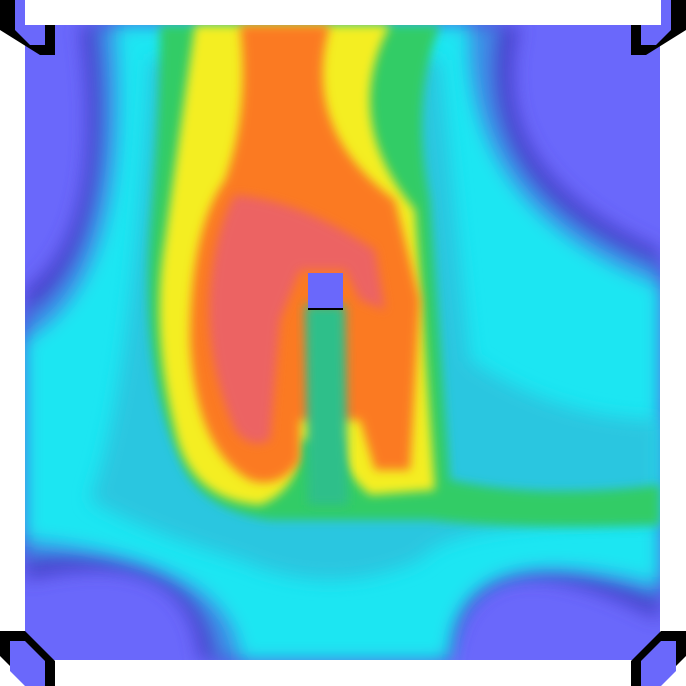  Describe the element at coordinates (297, 319) in the screenshot. I see `red-core` at that location.